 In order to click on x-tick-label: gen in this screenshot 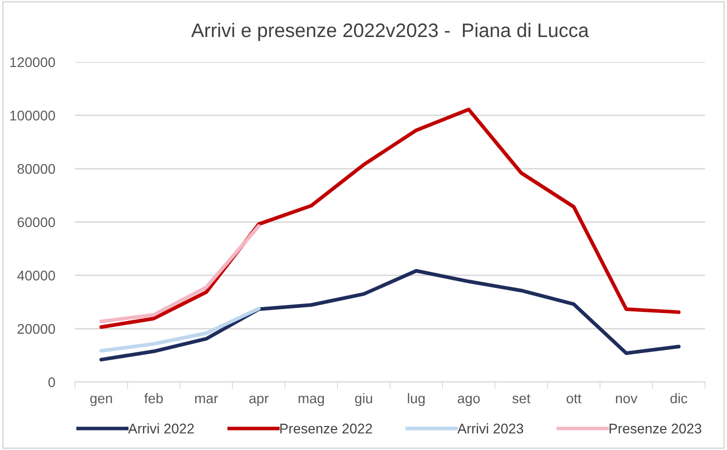, I will do `click(101, 401)`.